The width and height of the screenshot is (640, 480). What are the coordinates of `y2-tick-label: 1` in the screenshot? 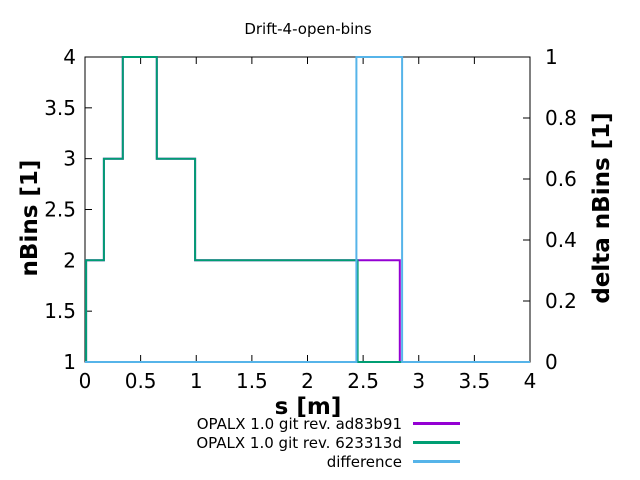 It's located at (551, 57).